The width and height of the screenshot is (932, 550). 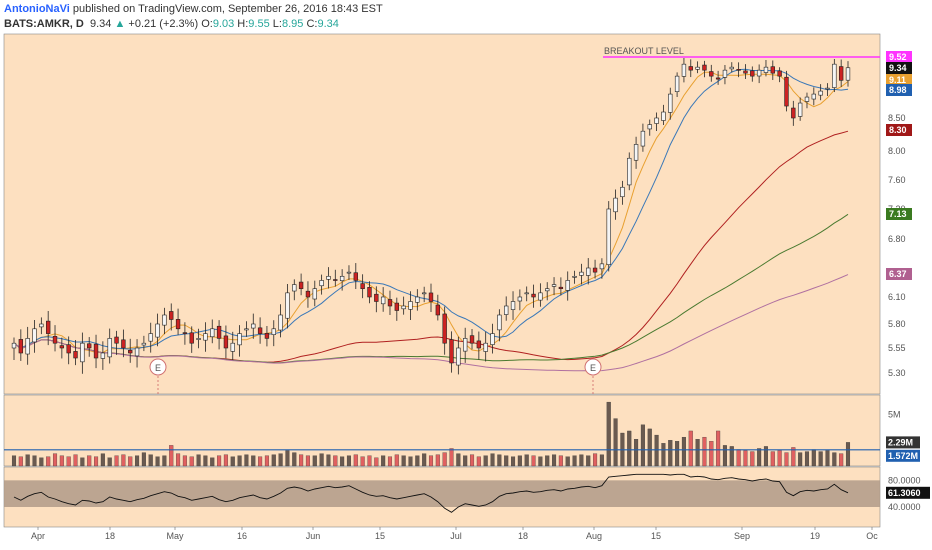 I want to click on volume-axis-tick: 5M, so click(x=894, y=414).